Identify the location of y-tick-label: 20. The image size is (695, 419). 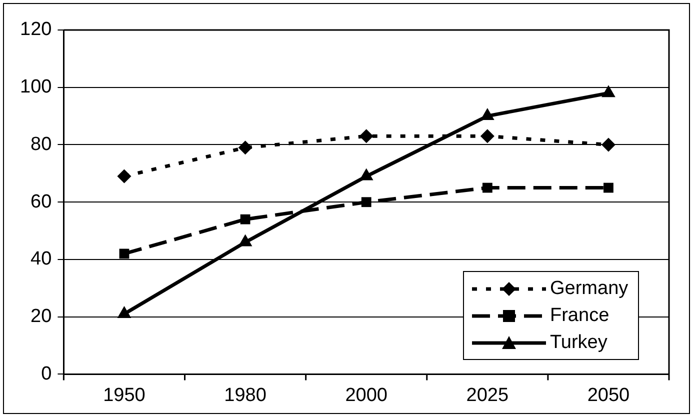
(41, 317).